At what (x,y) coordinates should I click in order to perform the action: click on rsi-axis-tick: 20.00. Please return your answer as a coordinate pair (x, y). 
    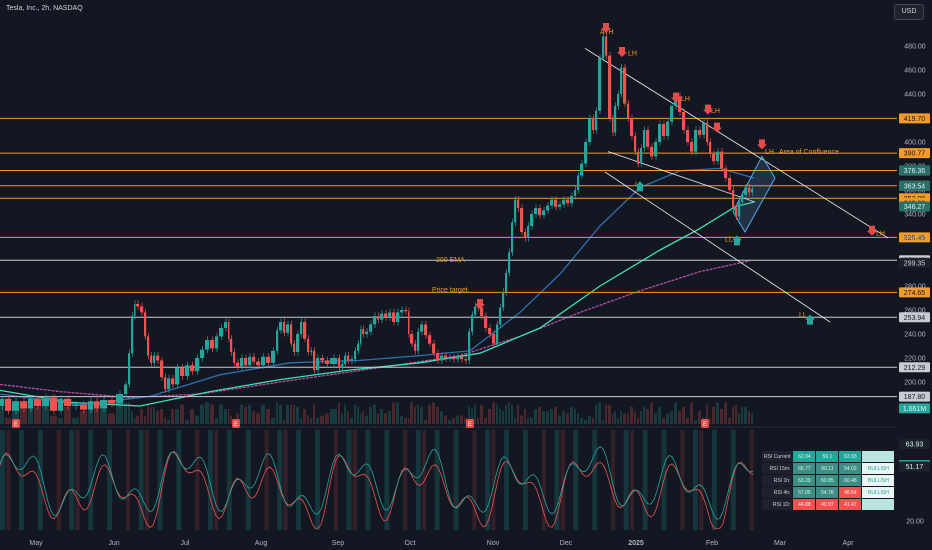
    Looking at the image, I should click on (915, 522).